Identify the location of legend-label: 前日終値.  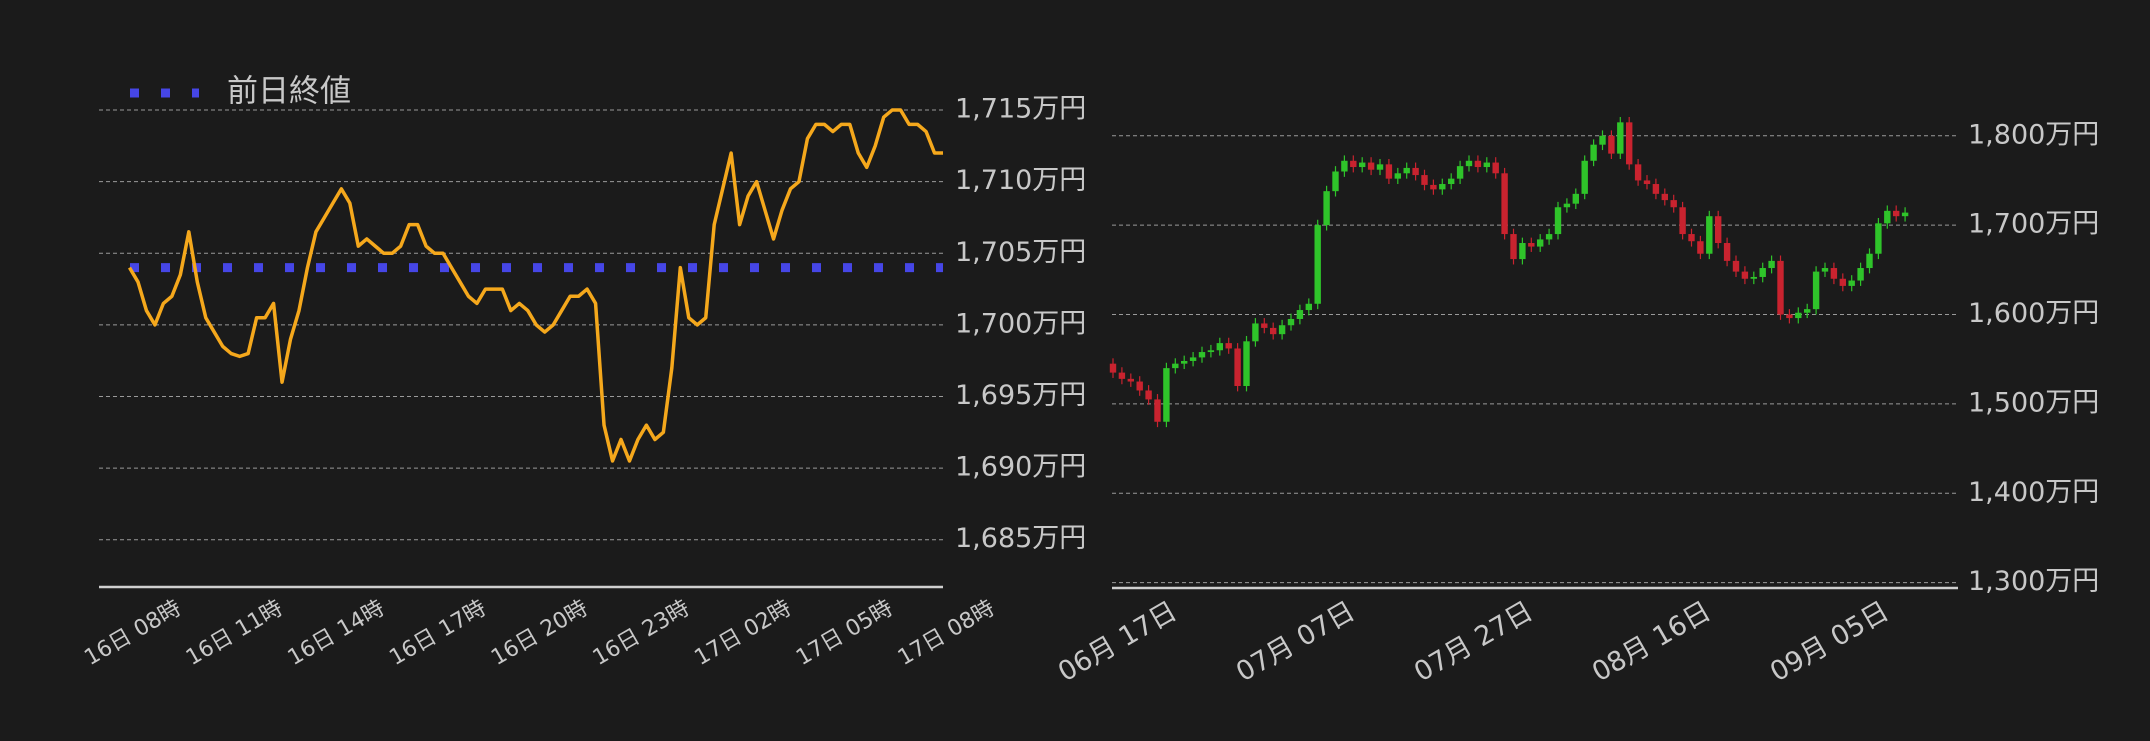
(289, 92).